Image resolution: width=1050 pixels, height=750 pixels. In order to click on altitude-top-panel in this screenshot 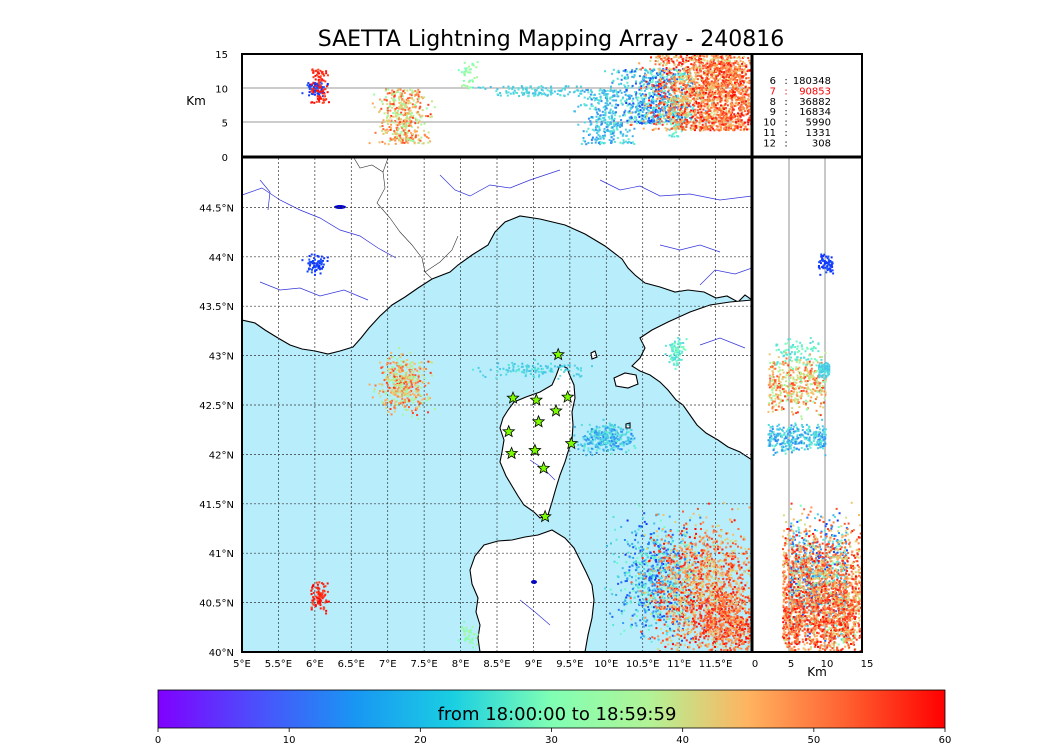, I will do `click(503, 105)`.